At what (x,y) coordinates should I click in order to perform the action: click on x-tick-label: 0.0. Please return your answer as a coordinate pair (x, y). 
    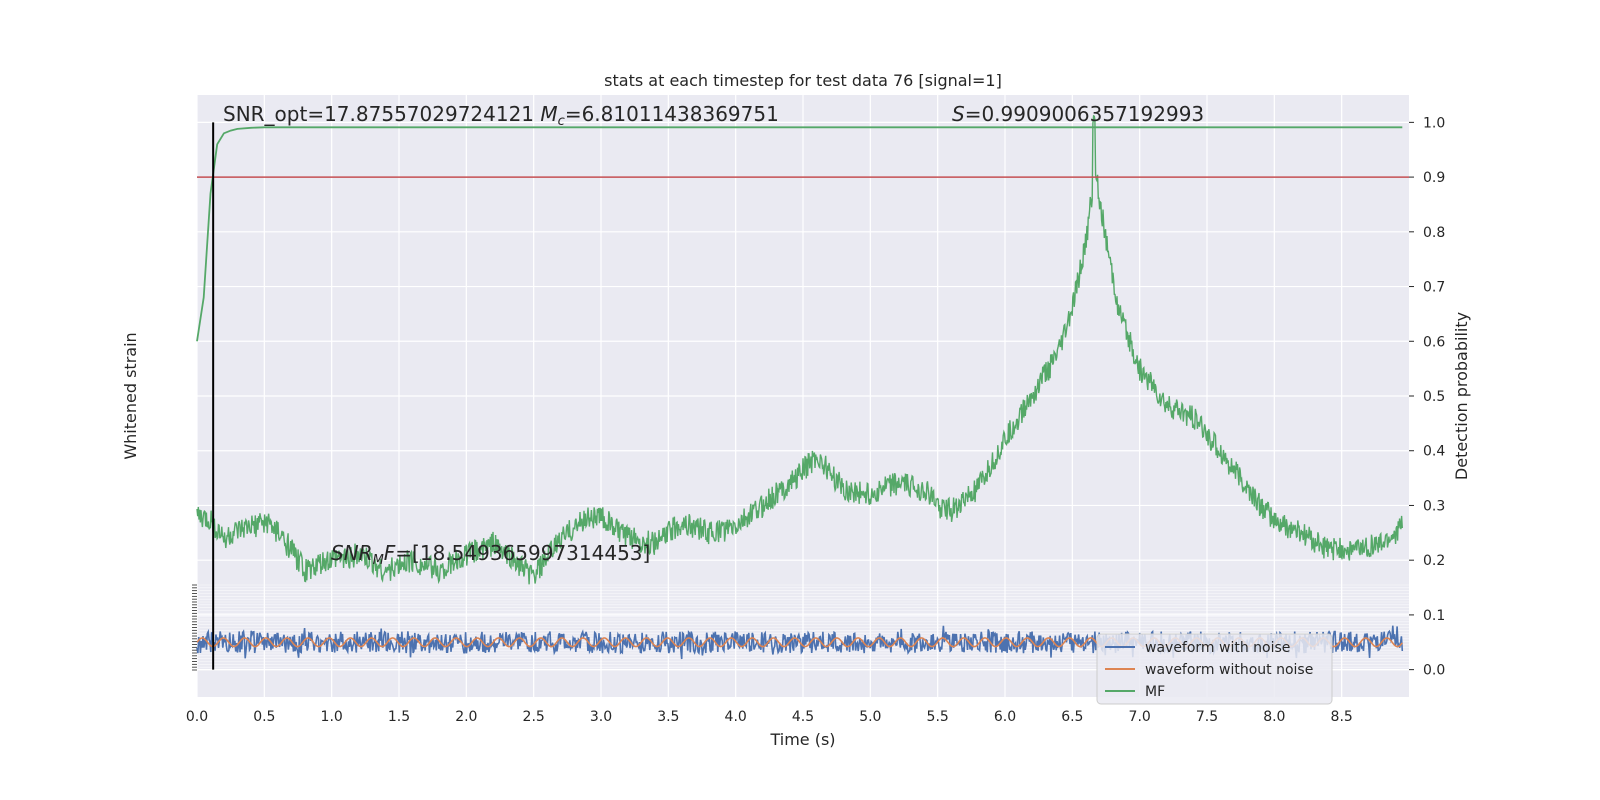
    Looking at the image, I should click on (197, 717).